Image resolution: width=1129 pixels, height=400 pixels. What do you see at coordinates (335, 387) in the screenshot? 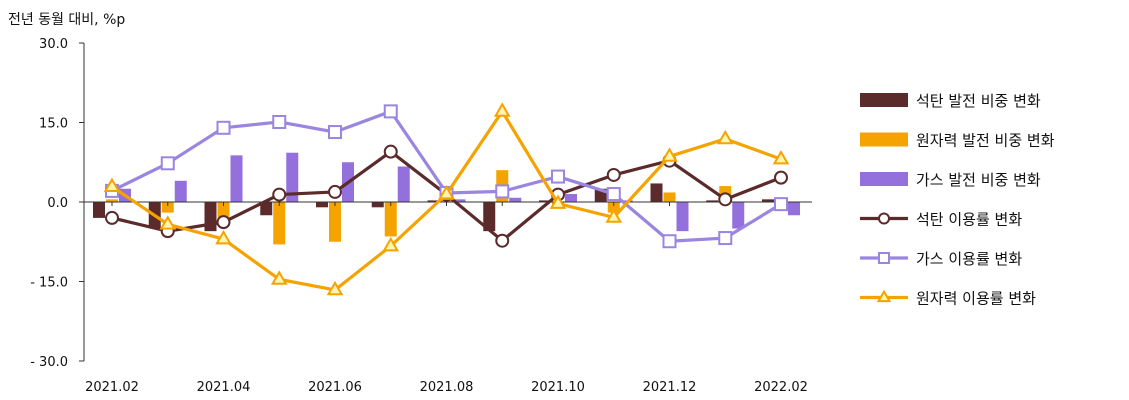
I see `x-tick-label: 2021.06` at bounding box center [335, 387].